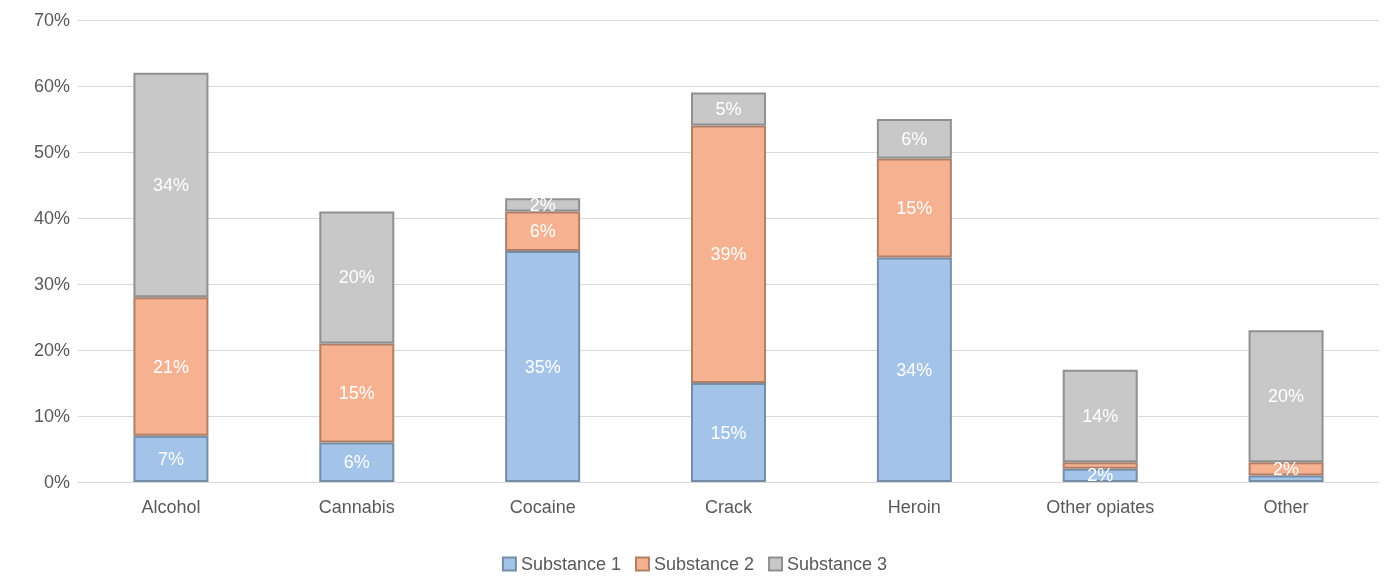 This screenshot has height=578, width=1389. What do you see at coordinates (51, 350) in the screenshot?
I see `y-tick-label: 20%` at bounding box center [51, 350].